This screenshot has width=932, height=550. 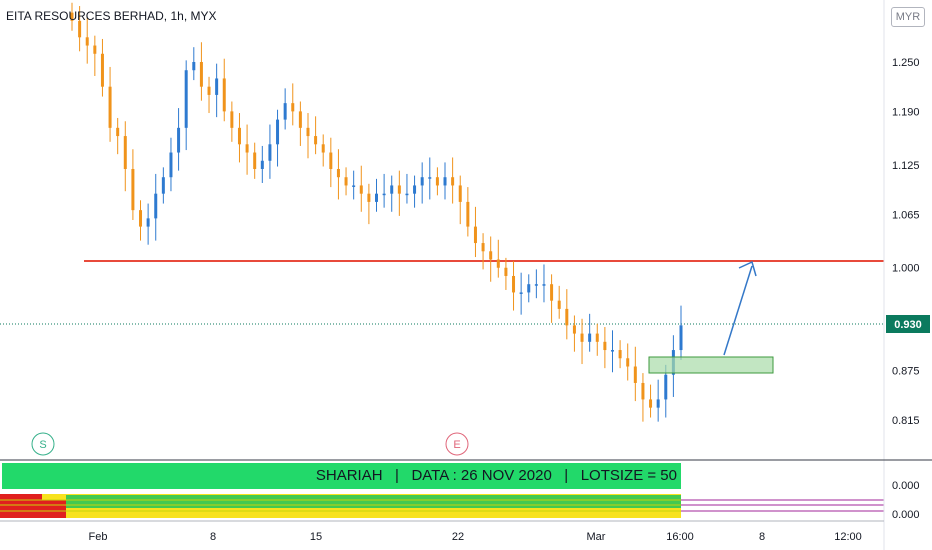 What do you see at coordinates (680, 537) in the screenshot?
I see `time-tick-label: 16:00` at bounding box center [680, 537].